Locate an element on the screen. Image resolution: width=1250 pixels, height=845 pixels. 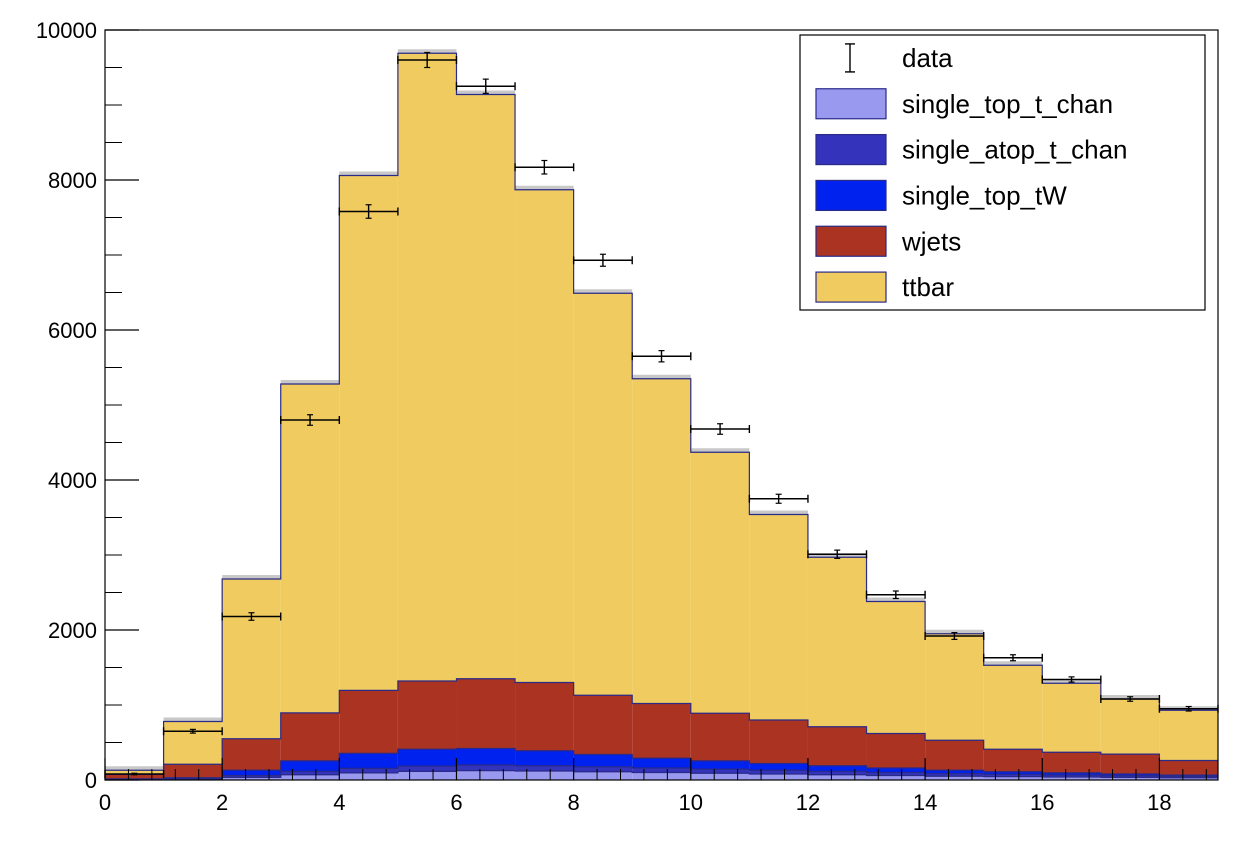
legend-label: single_atop_t_chan is located at coordinates (1015, 150).